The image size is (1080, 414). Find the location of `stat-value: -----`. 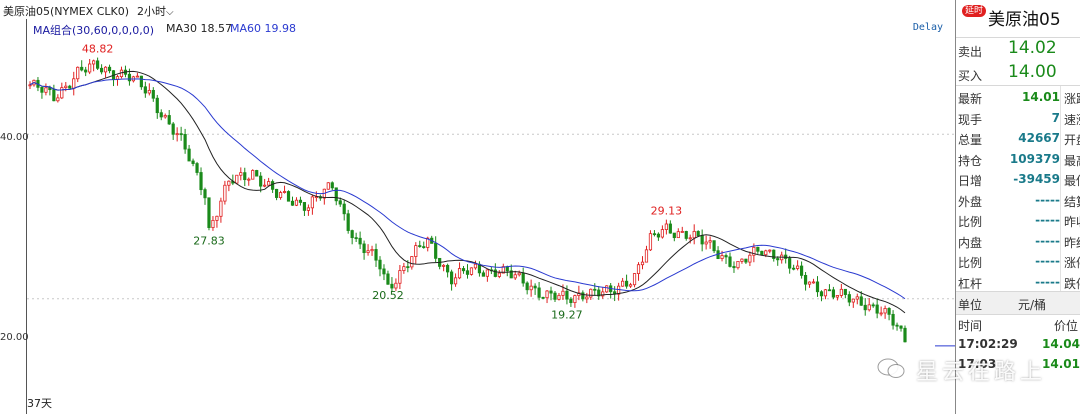

stat-value: ----- is located at coordinates (1047, 199).